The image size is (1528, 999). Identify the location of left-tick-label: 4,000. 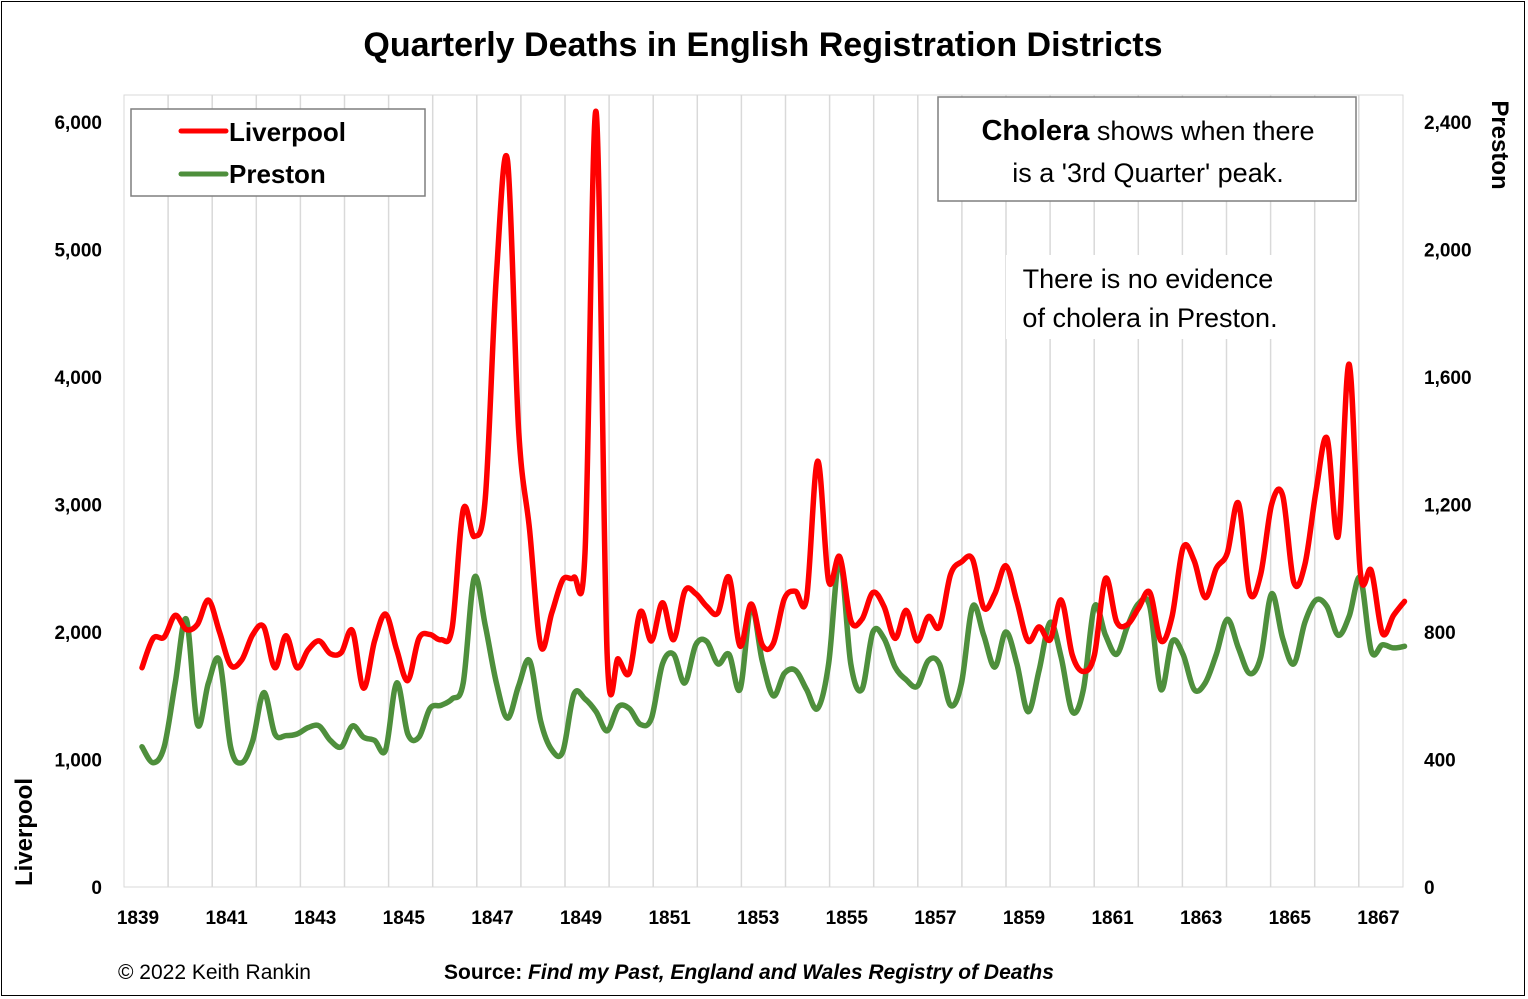
(78, 378).